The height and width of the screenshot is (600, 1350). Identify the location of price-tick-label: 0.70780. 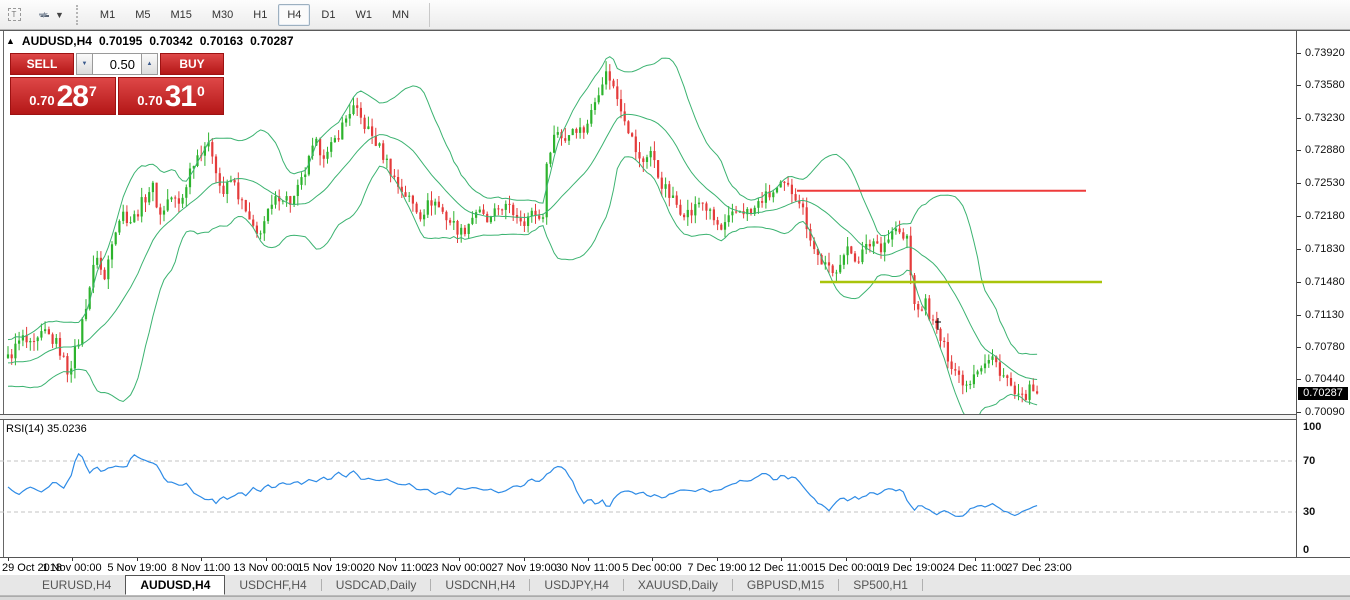
(1325, 347).